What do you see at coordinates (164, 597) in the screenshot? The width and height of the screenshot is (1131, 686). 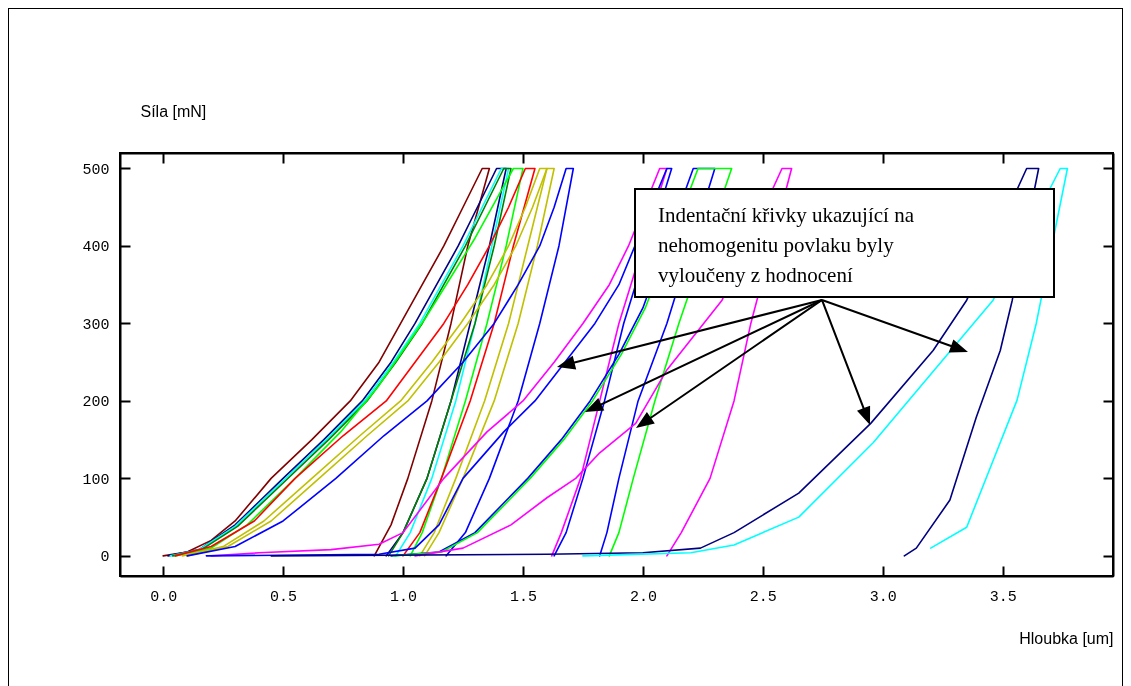 I see `x-tick-label: 0.0` at bounding box center [164, 597].